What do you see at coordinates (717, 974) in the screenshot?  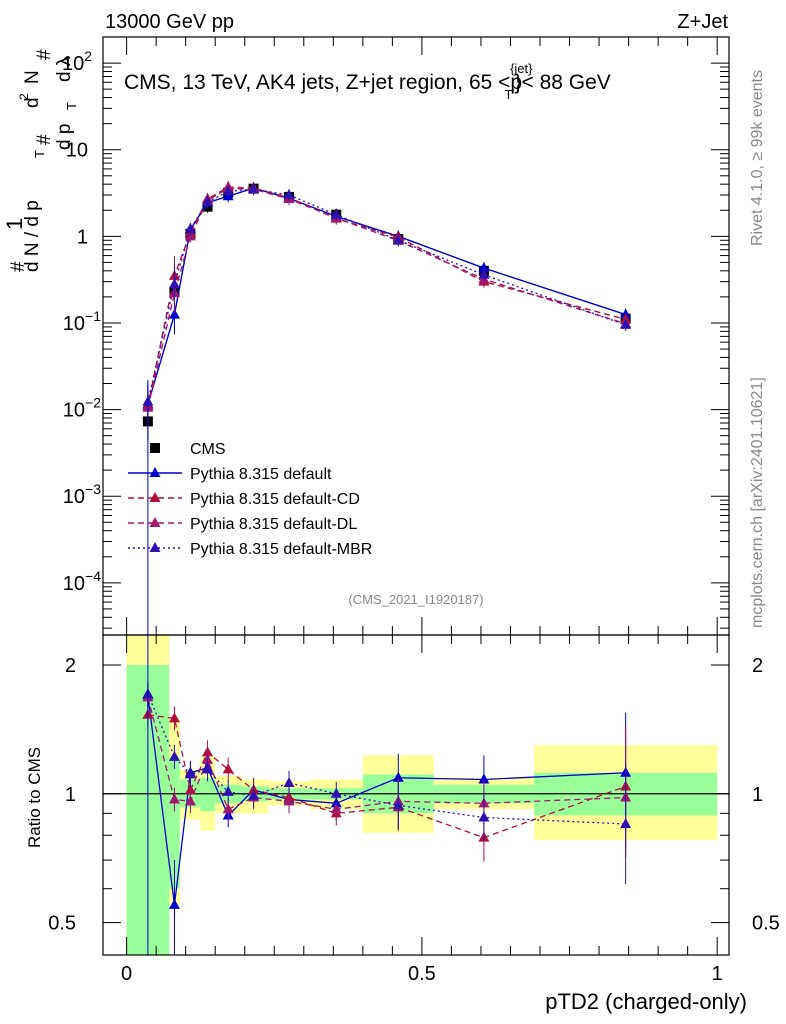 I see `x-tick-label: 1` at bounding box center [717, 974].